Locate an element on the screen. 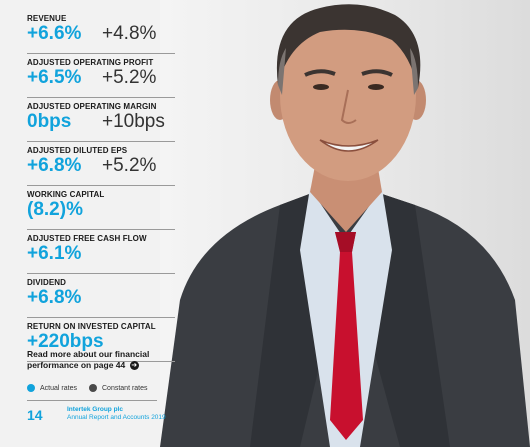 The image size is (530, 447). footer-report-name: Annual Report and Accounts 2019 is located at coordinates (116, 417).